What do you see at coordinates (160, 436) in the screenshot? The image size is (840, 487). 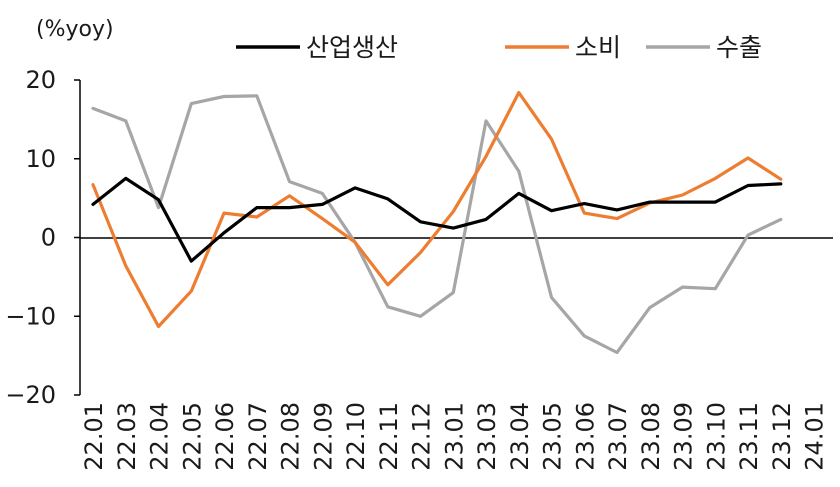 I see `x-tick-label: 22.04` at bounding box center [160, 436].